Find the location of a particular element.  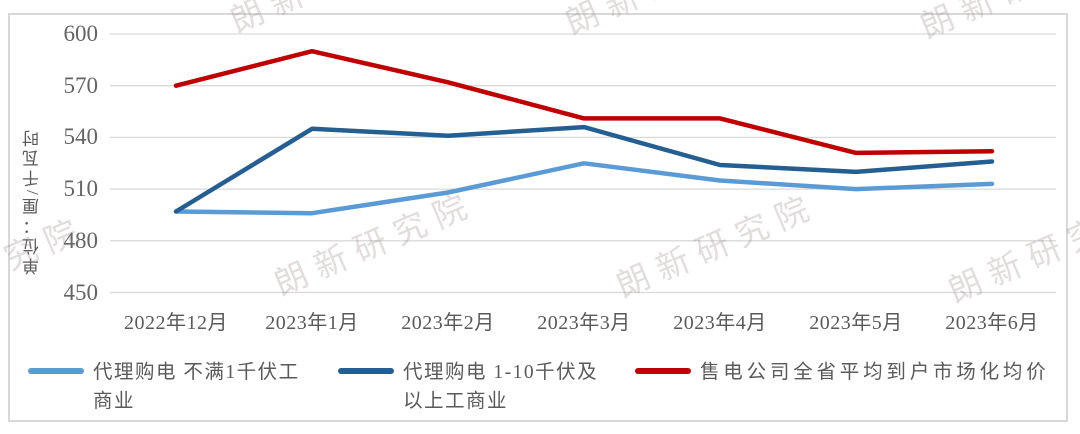

legend-item-retail-avg-price: 售电公司全省平均到户市场化均价 is located at coordinates (842, 372).